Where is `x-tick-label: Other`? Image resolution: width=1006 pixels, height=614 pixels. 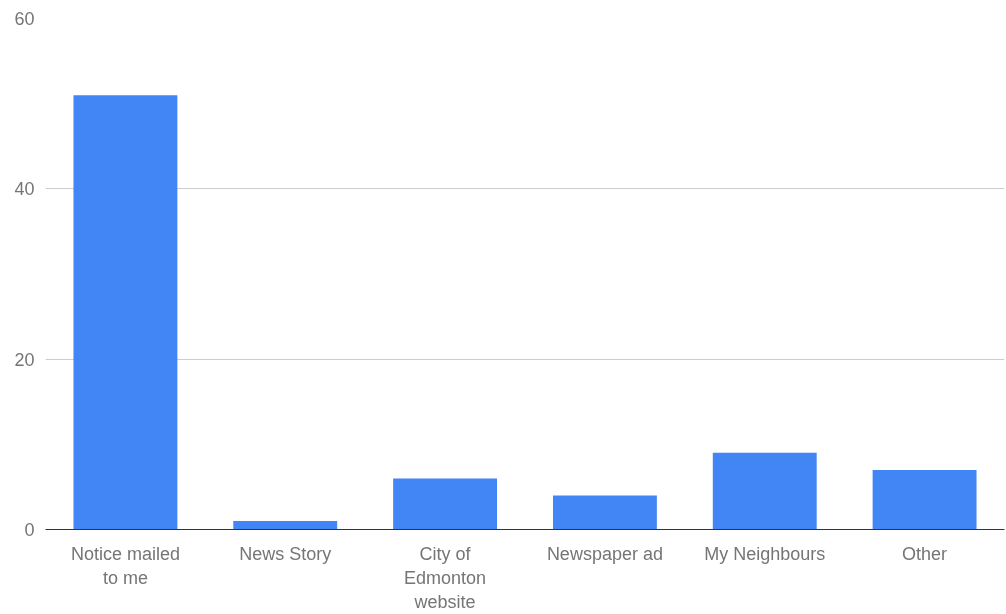 x-tick-label: Other is located at coordinates (925, 553).